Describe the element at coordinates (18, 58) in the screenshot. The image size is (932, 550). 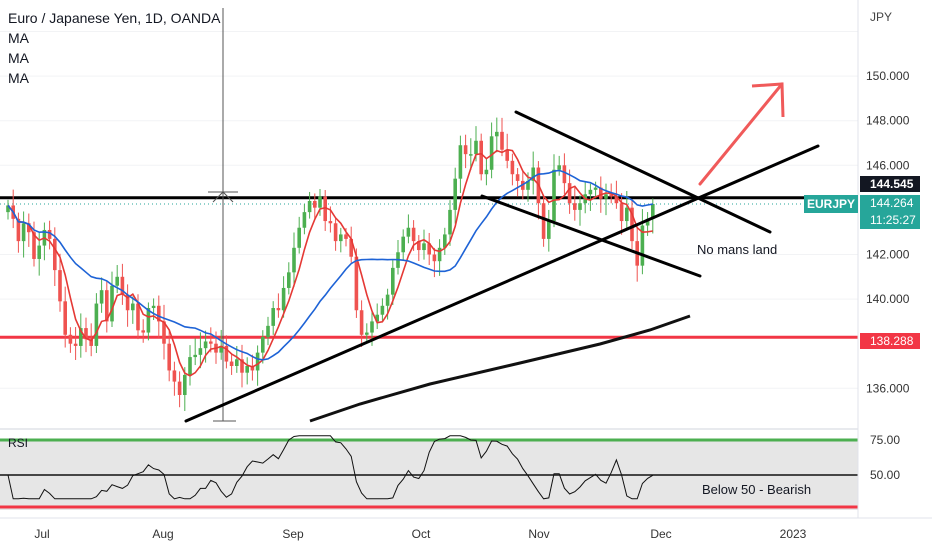
I see `indicator-label-ma-2: MA` at that location.